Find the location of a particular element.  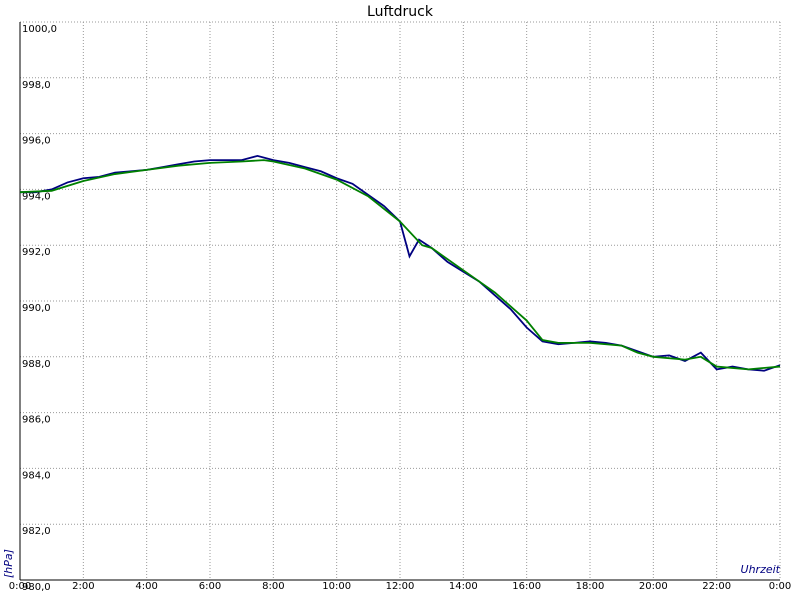

y-tick-label: 984,0 is located at coordinates (36, 475).